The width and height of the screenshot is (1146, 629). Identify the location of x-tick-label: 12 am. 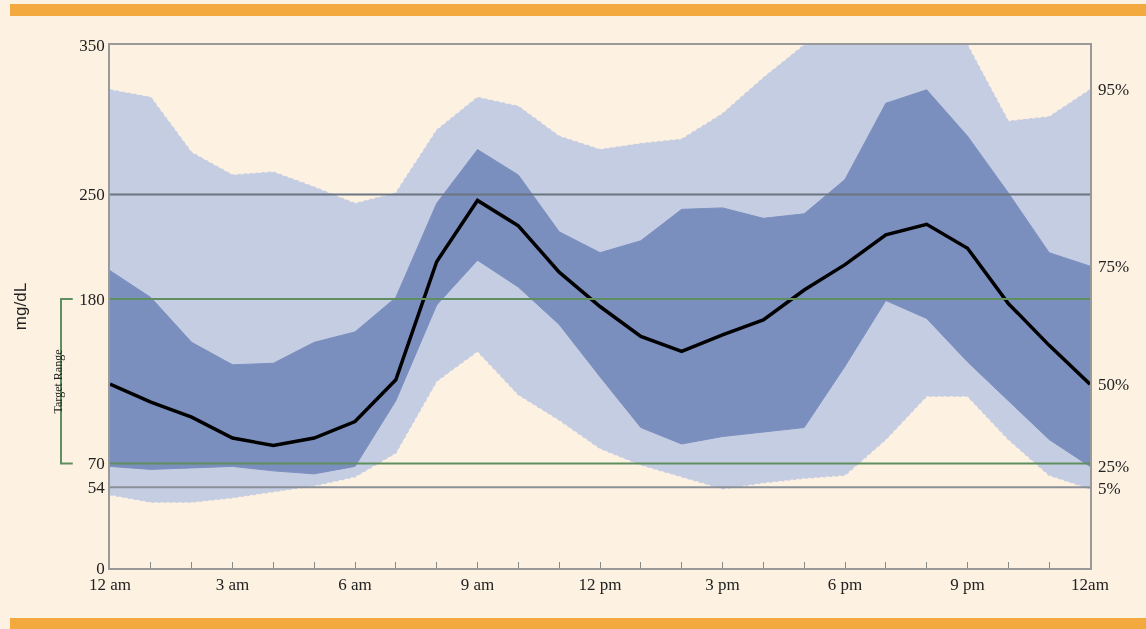
(110, 585).